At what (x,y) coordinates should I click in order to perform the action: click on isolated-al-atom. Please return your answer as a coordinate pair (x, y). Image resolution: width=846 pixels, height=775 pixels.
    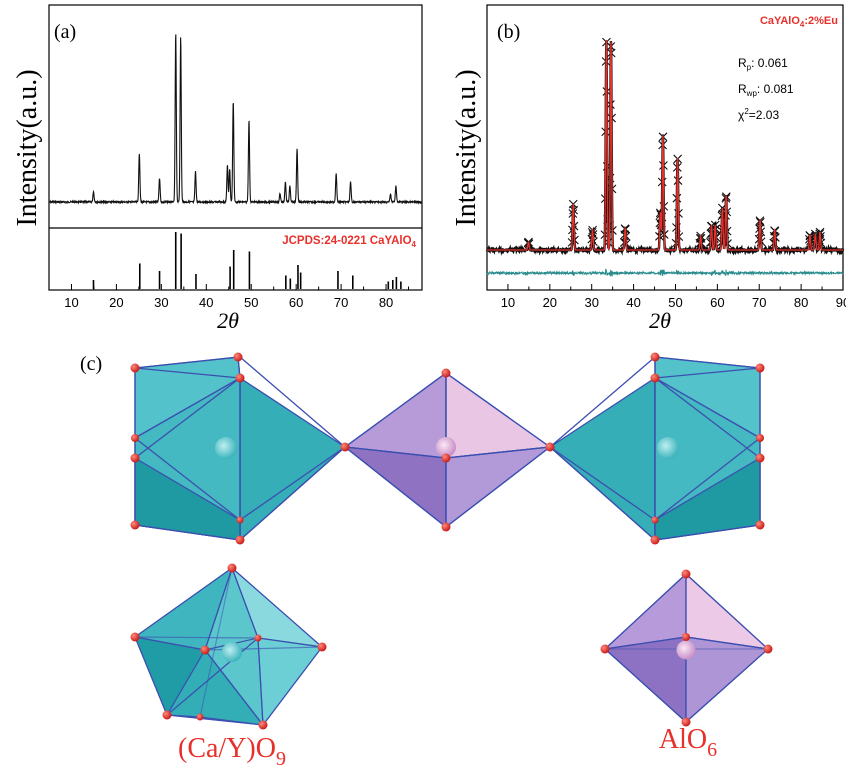
    Looking at the image, I should click on (686, 650).